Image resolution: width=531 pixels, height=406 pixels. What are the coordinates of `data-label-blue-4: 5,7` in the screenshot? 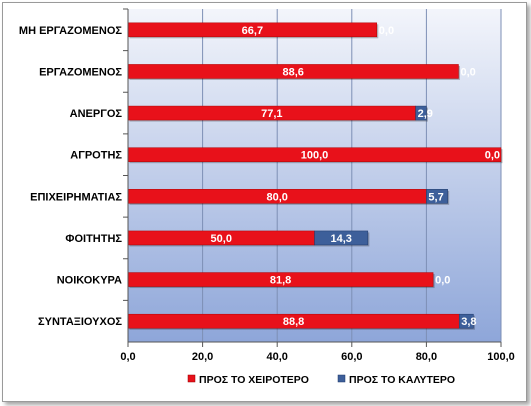 It's located at (435, 197).